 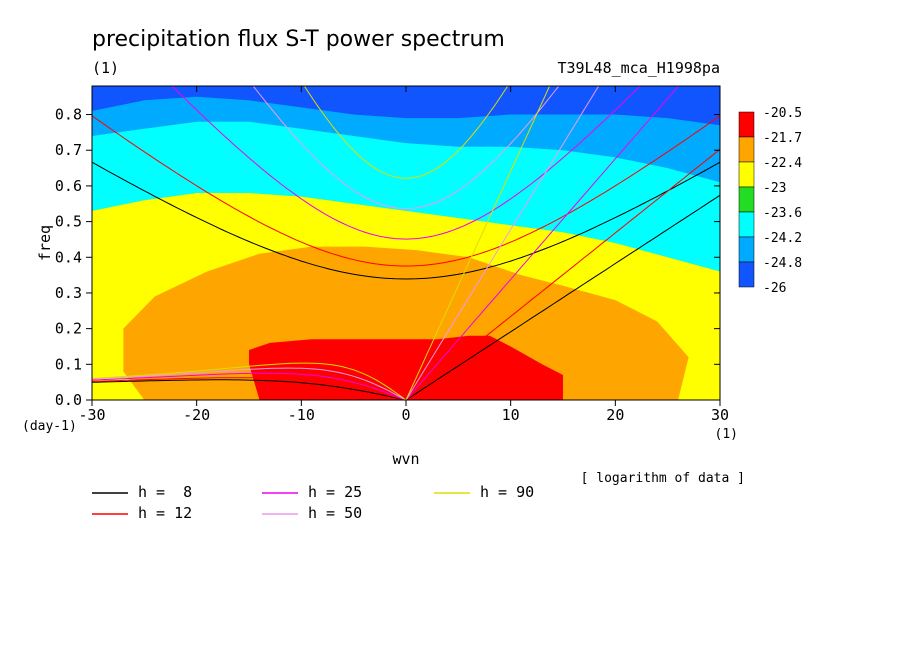 I want to click on colorbar-label: -24.2, so click(x=782, y=238).